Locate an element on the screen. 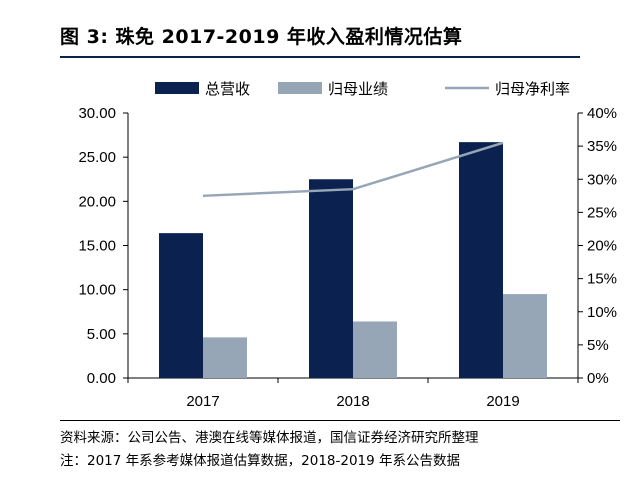  title-bar: 图 3: 珠免 2017-2019 年收入盈利情况估算 is located at coordinates (320, 37).